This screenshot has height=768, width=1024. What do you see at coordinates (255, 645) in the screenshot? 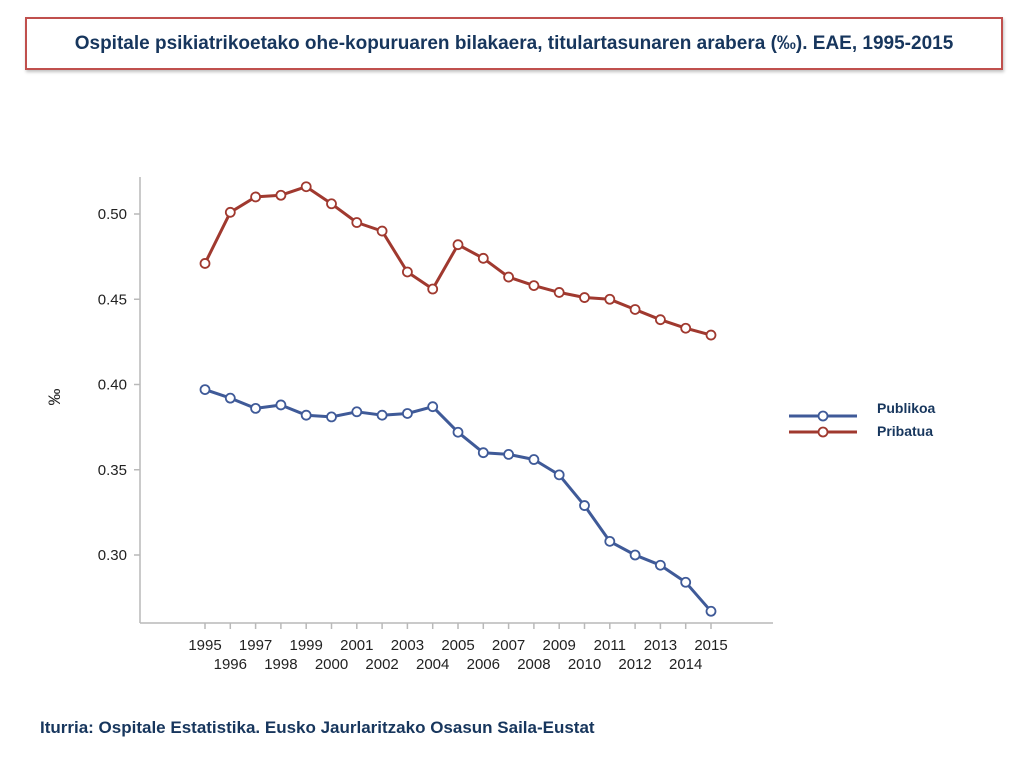
I see `x-tick-label: 1997` at bounding box center [255, 645].